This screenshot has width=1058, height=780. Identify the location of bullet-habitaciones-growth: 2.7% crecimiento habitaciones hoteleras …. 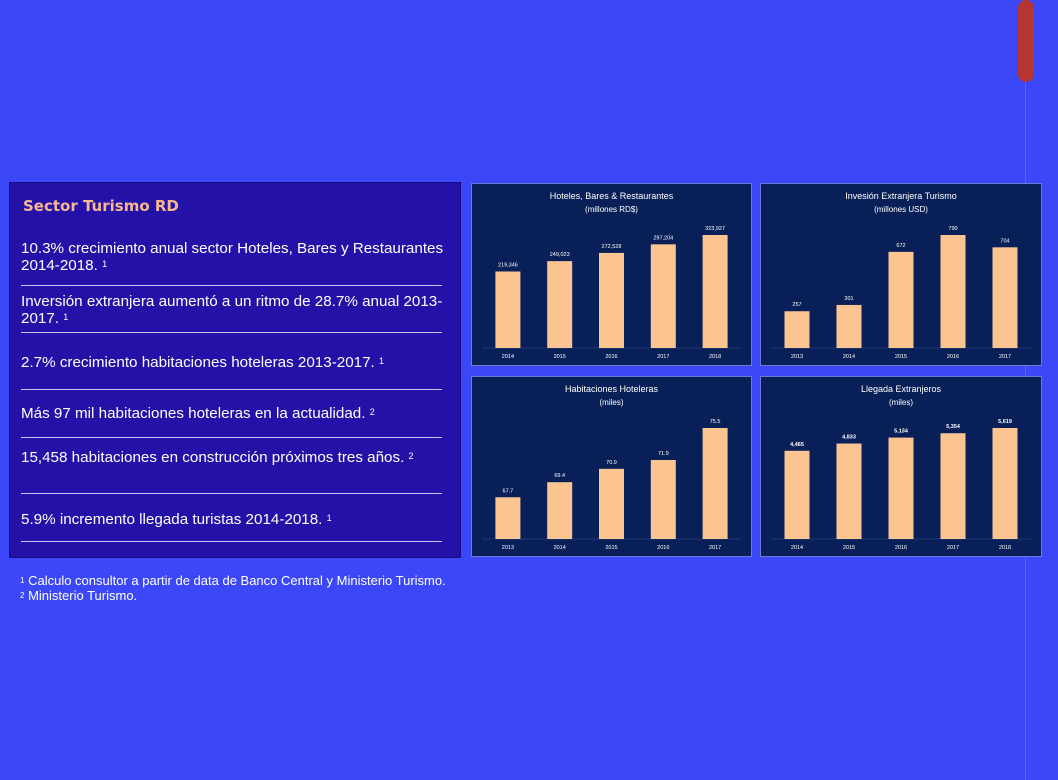
(233, 362).